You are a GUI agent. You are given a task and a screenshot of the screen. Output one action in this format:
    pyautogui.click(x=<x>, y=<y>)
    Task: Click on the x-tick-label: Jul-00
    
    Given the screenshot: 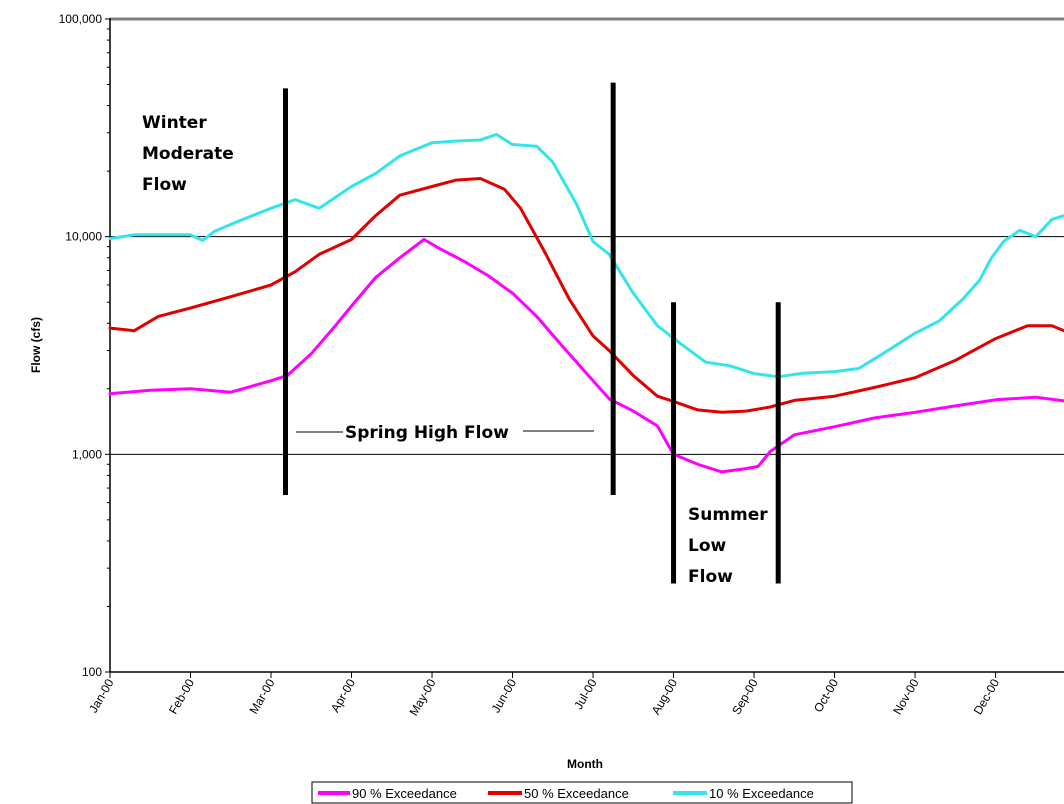 What is the action you would take?
    pyautogui.click(x=585, y=694)
    